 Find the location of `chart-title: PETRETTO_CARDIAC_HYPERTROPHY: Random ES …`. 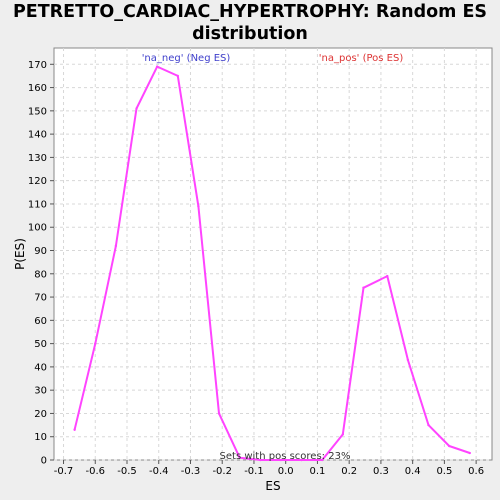

chart-title: PETRETTO_CARDIAC_HYPERTROPHY: Random ES … is located at coordinates (250, 23).